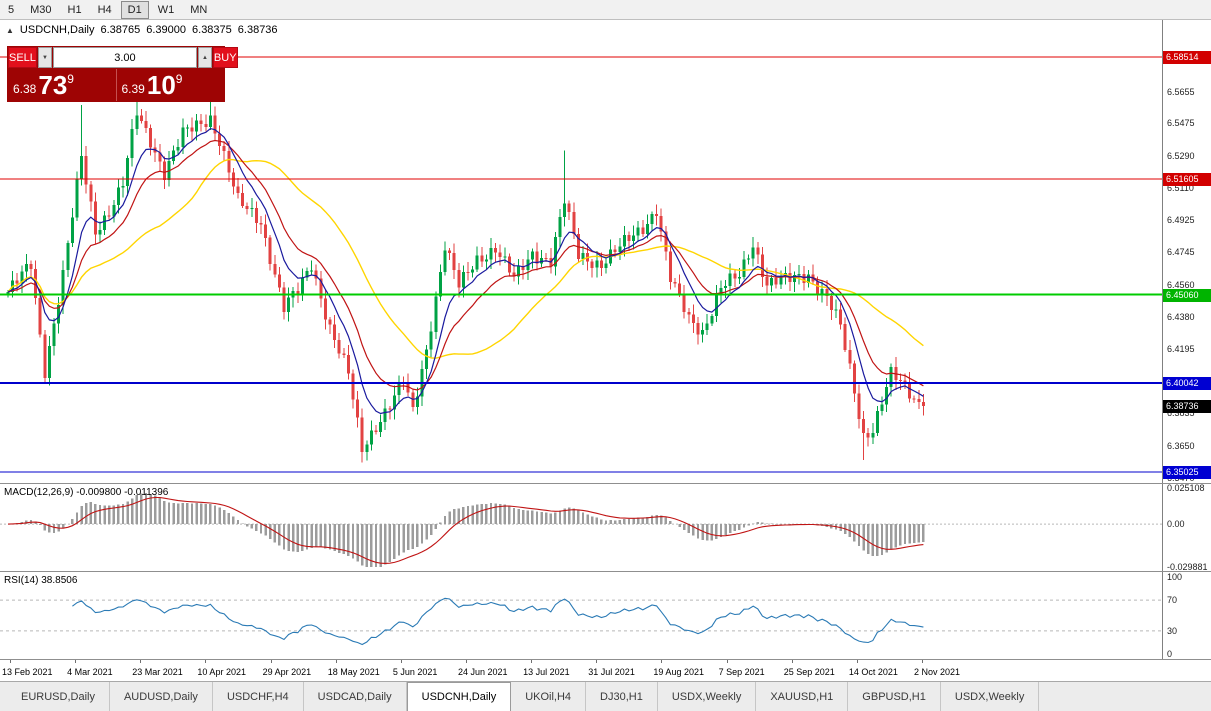 This screenshot has height=711, width=1211. Describe the element at coordinates (104, 9) in the screenshot. I see `timeframe-button-h4: H4` at that location.